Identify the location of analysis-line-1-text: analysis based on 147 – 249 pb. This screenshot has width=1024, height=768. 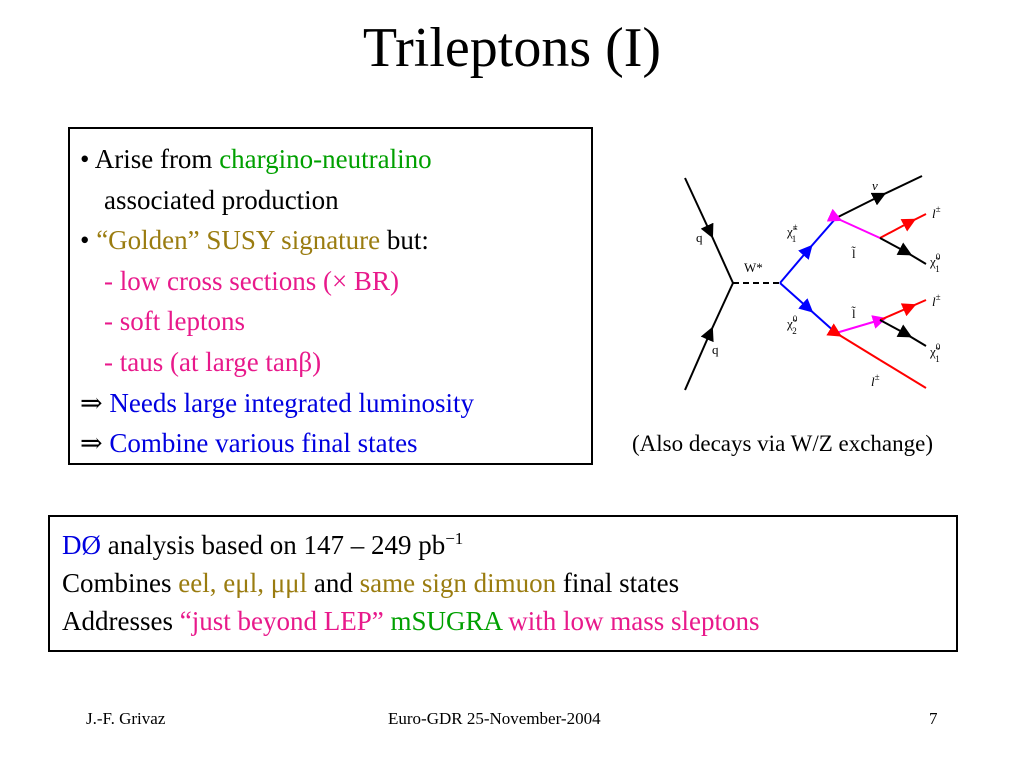
(276, 545).